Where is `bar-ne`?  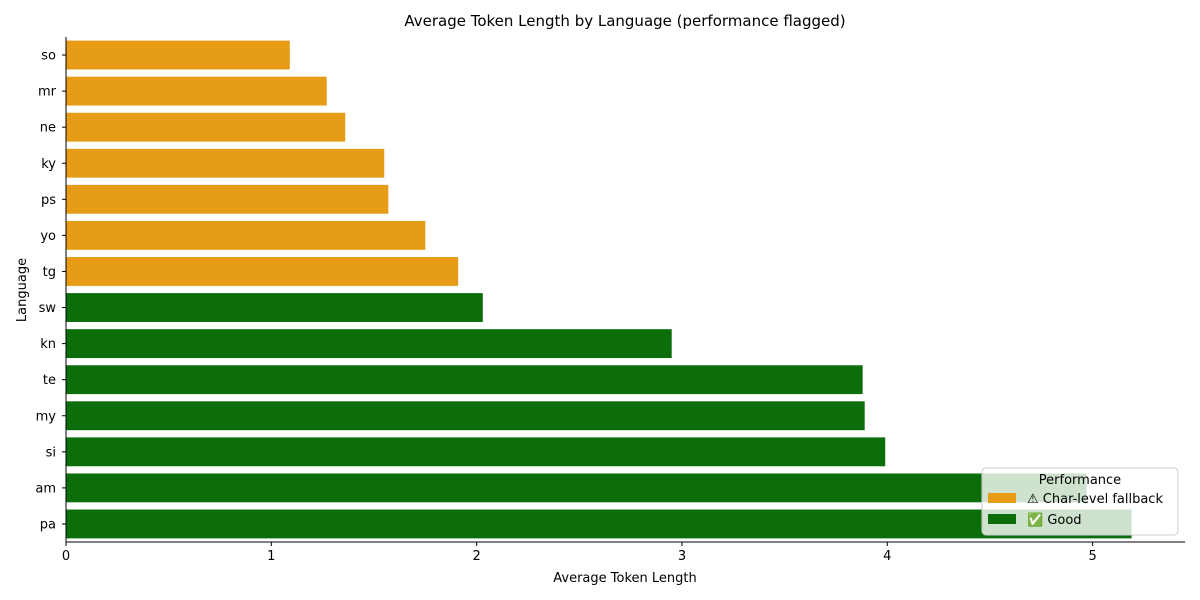
bar-ne is located at coordinates (206, 127).